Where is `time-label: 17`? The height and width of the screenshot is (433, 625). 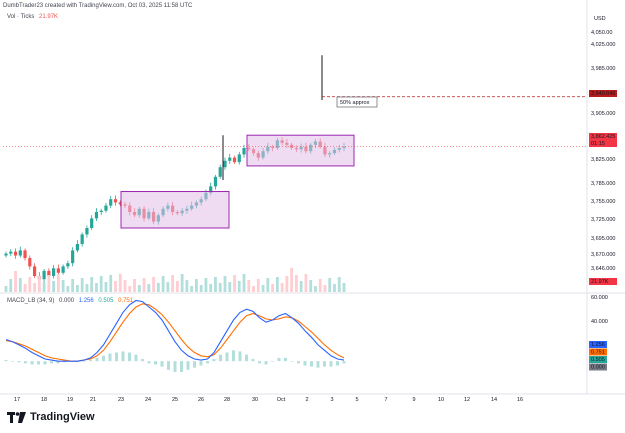
time-label: 17 is located at coordinates (17, 400).